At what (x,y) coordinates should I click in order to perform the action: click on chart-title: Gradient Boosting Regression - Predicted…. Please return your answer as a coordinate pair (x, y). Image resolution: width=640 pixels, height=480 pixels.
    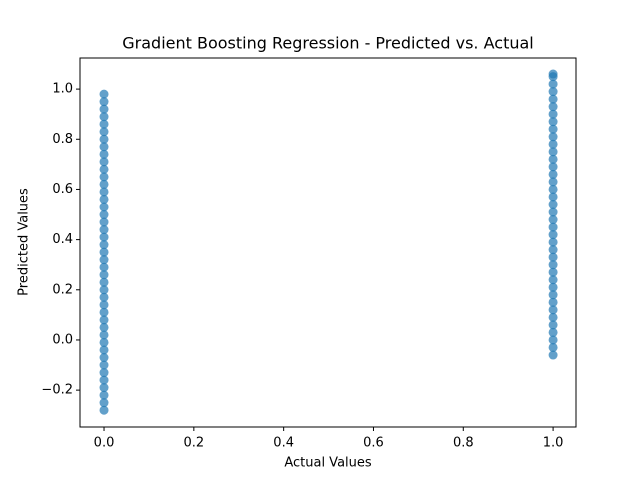
    Looking at the image, I should click on (327, 43).